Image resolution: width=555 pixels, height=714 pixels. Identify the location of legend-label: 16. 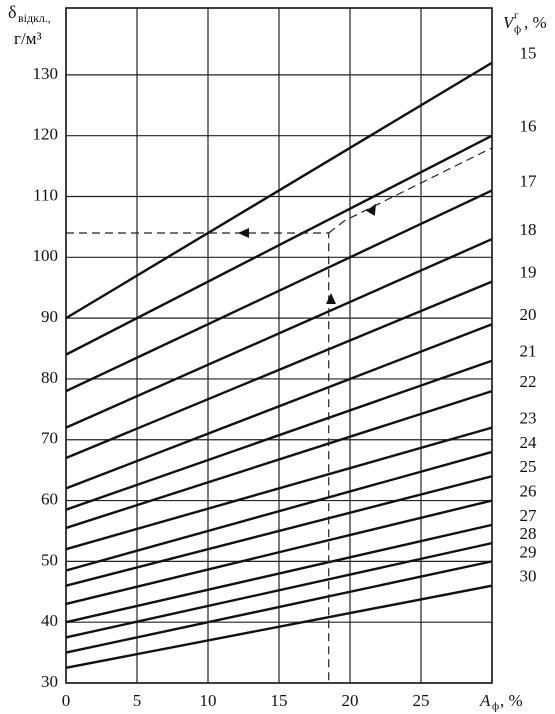
(528, 126).